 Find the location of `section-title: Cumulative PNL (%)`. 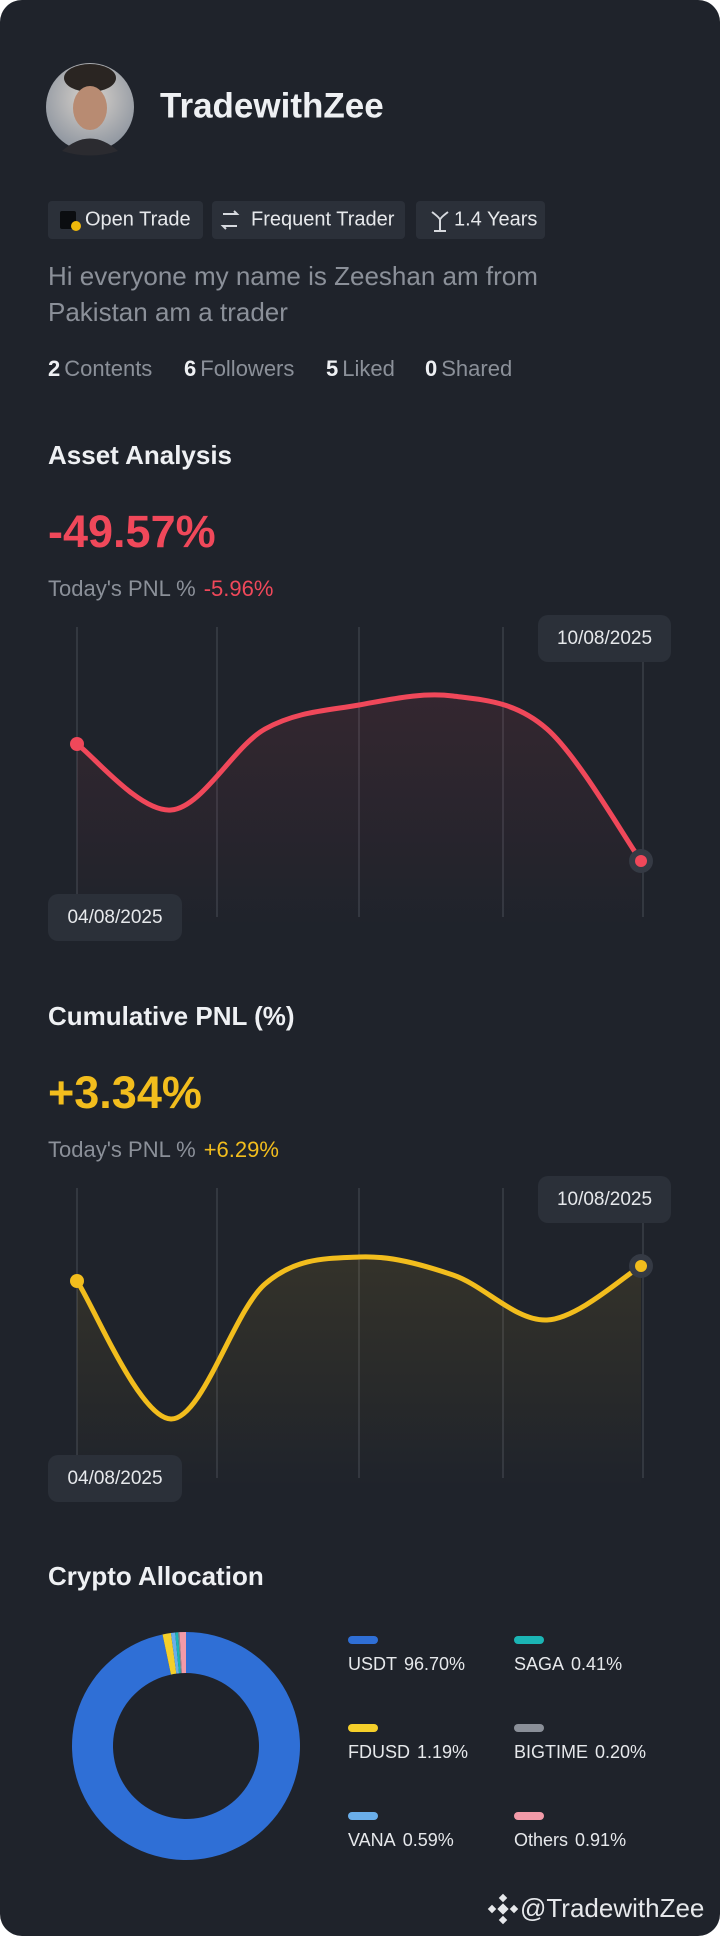

section-title: Cumulative PNL (%) is located at coordinates (171, 1016).